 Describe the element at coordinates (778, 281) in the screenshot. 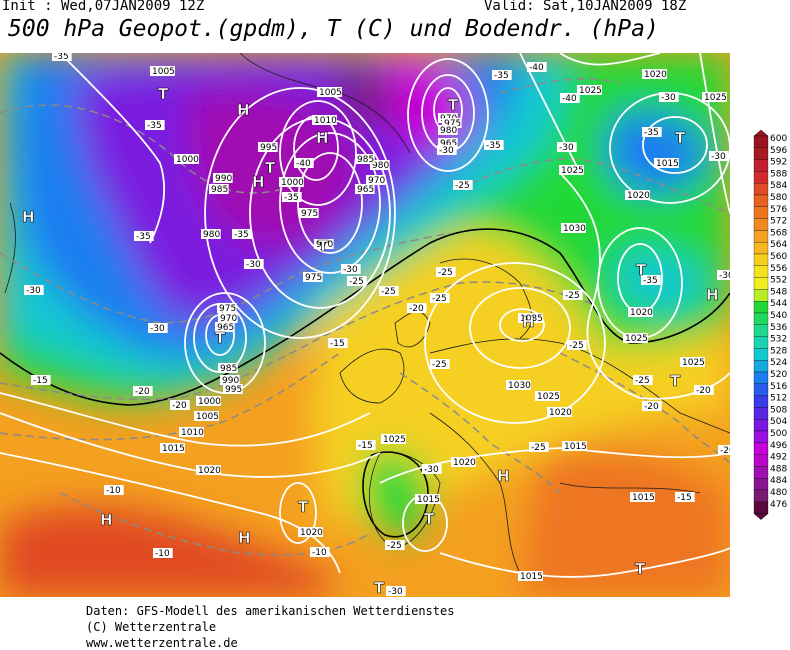

I see `scale-label: 552` at that location.